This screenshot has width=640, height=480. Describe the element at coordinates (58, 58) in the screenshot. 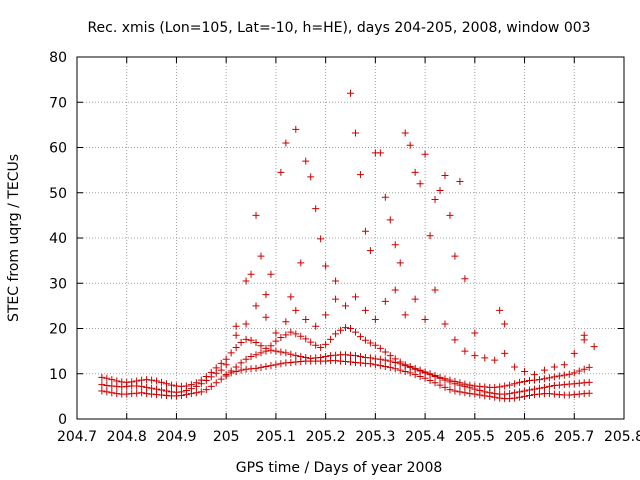

I see `y-tick-label: 80` at that location.